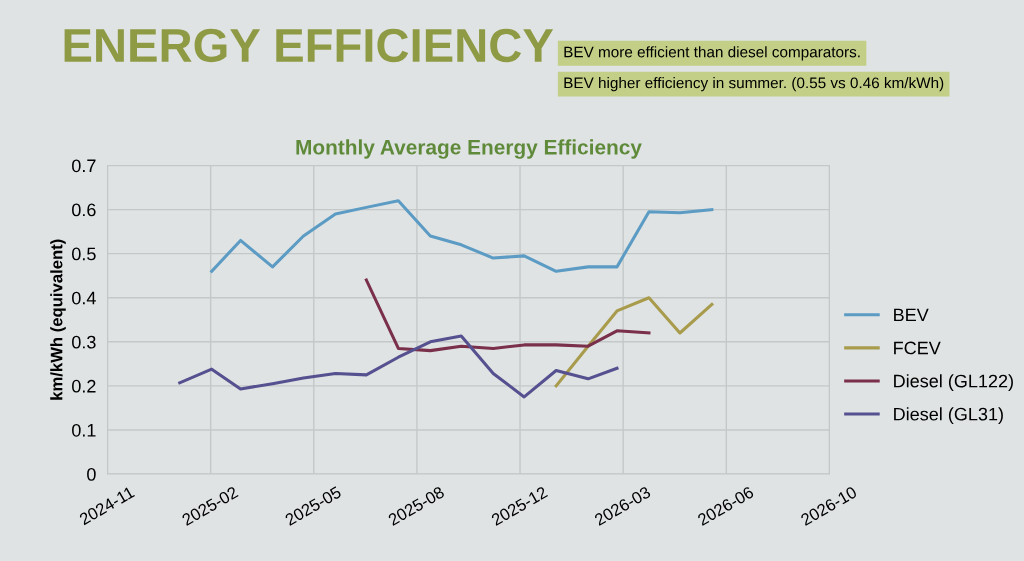 The height and width of the screenshot is (561, 1024). I want to click on y-tick-label: 0.5, so click(84, 254).